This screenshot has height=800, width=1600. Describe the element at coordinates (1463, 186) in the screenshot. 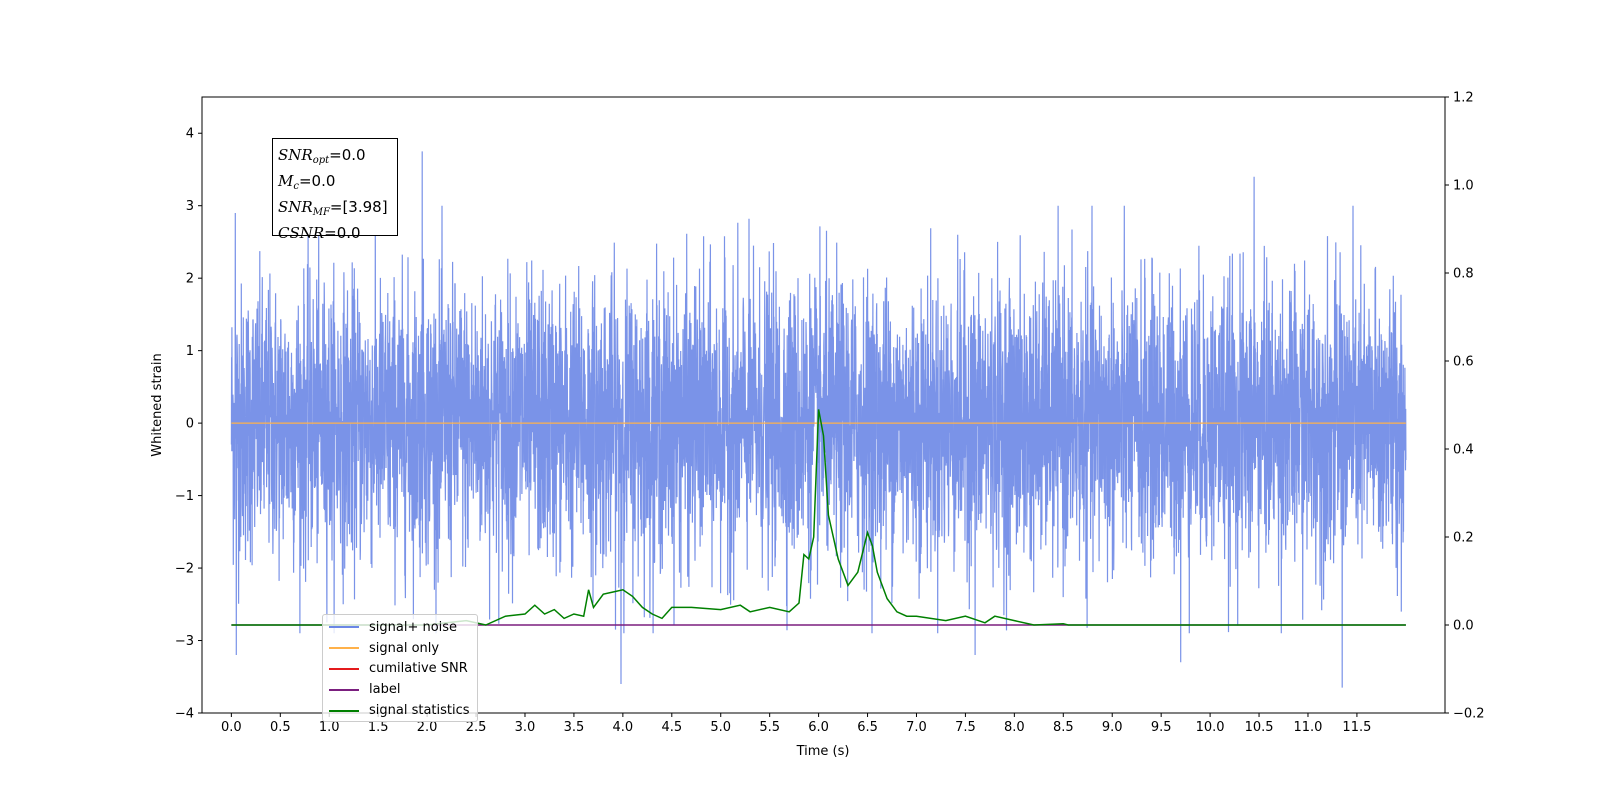

I see `y2-tick-label: 1.0` at that location.